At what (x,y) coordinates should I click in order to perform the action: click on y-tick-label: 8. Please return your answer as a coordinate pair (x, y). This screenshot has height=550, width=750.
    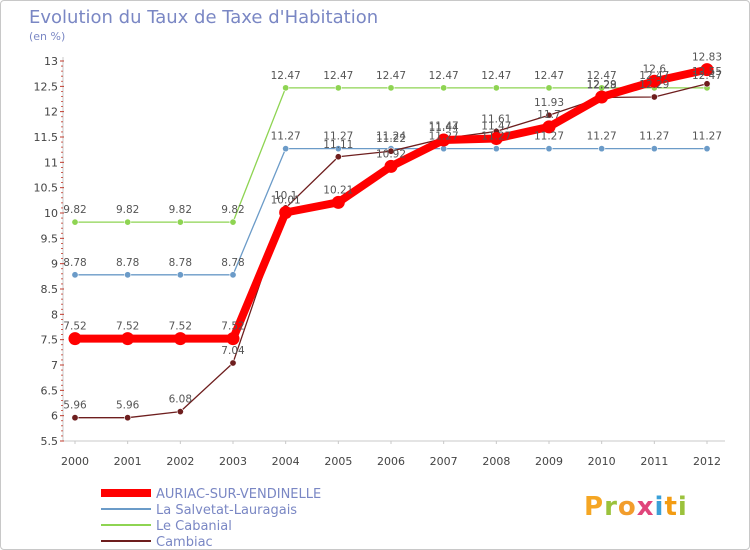
    Looking at the image, I should click on (54, 314).